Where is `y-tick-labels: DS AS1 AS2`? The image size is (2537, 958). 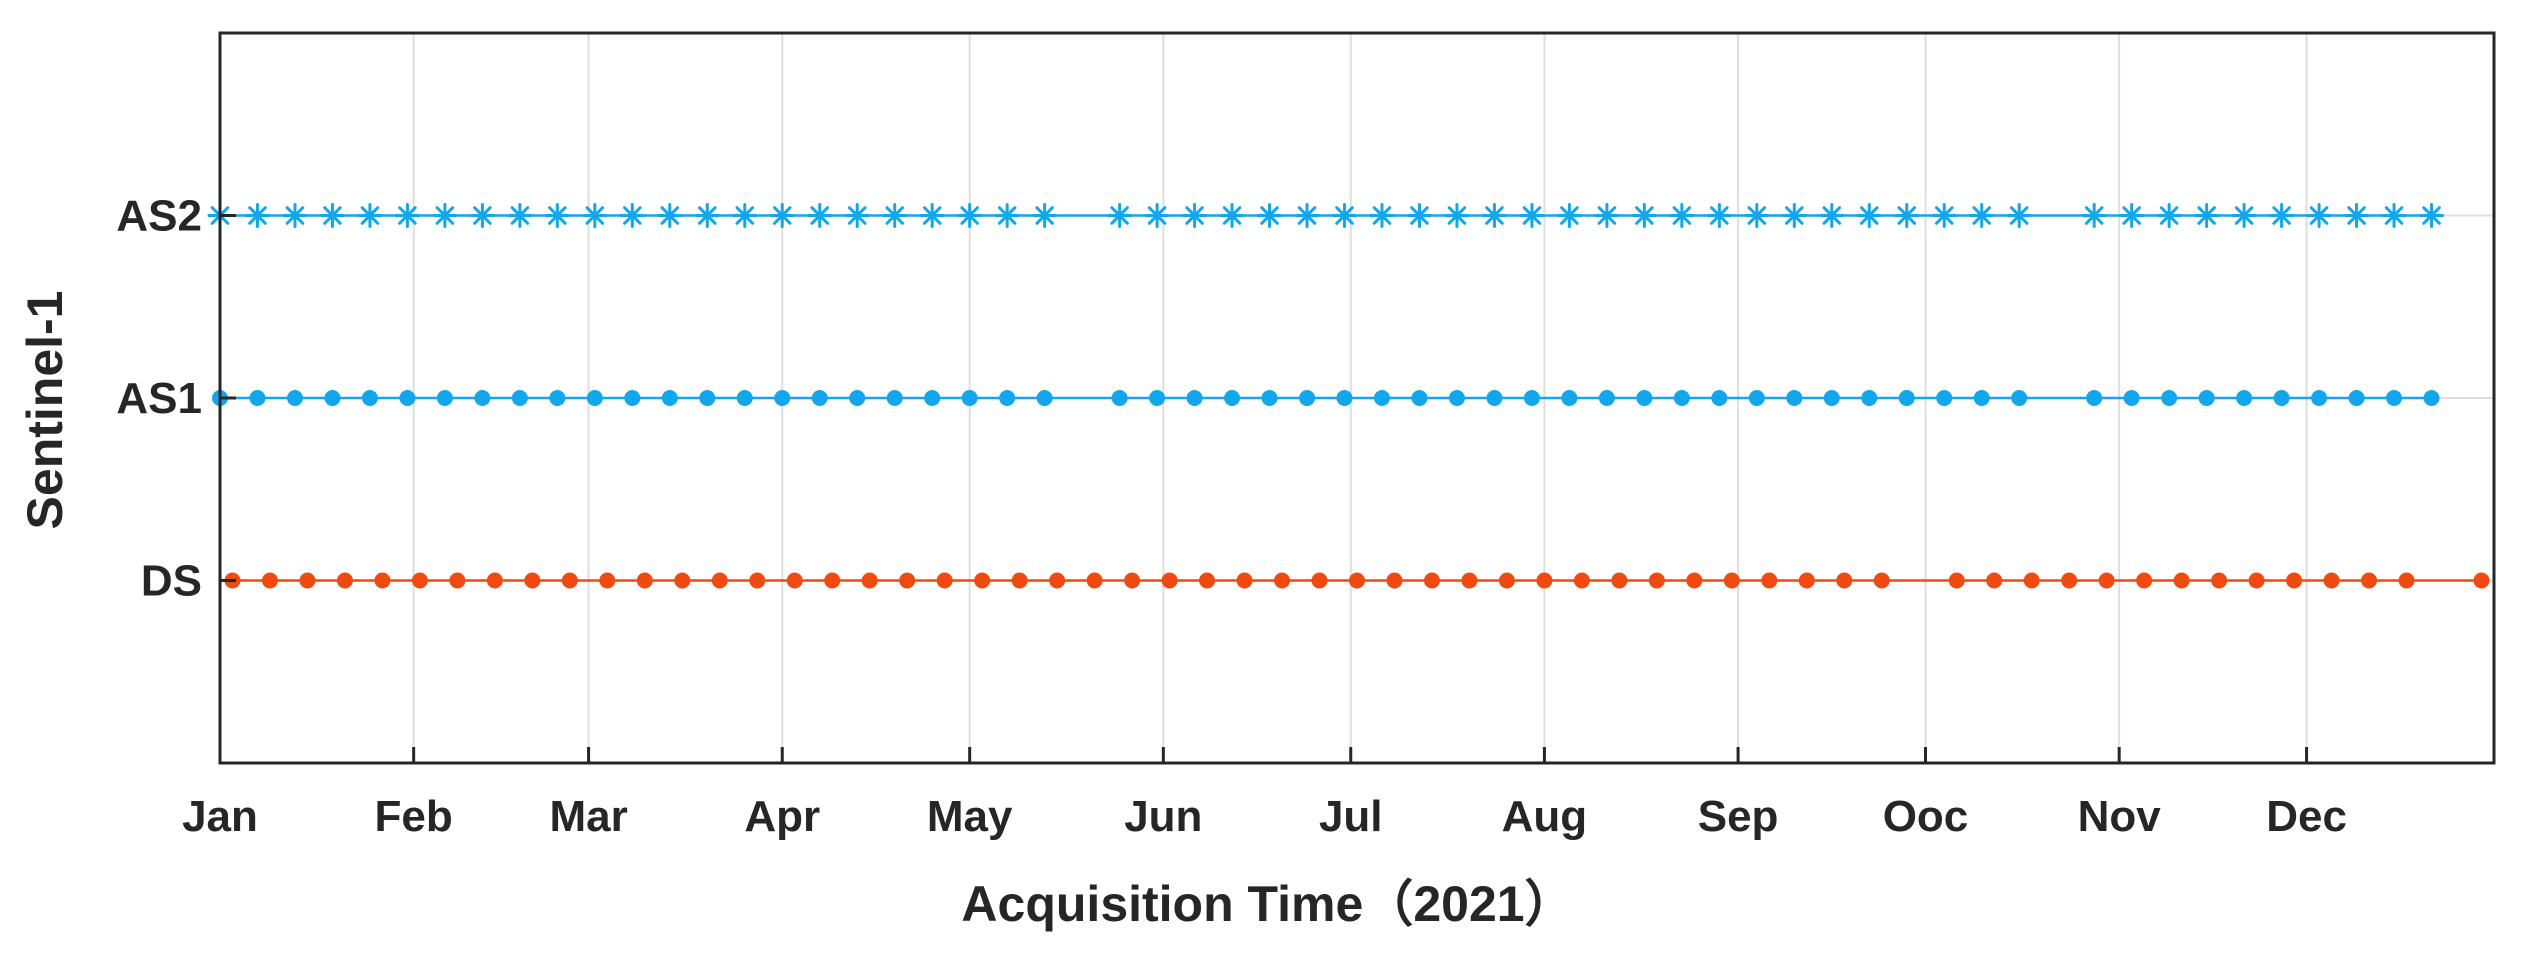 y-tick-labels: DS AS1 AS2 is located at coordinates (159, 399).